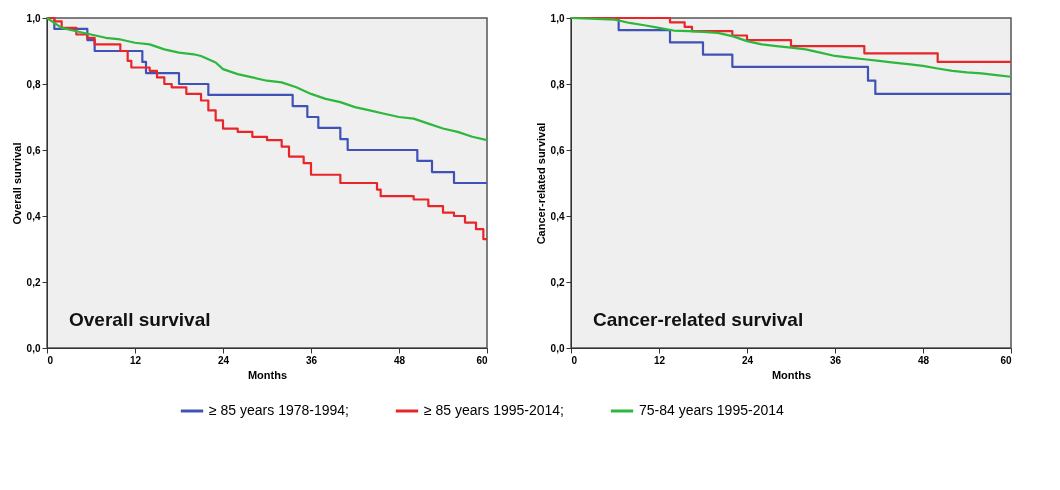 The image size is (1060, 490). Describe the element at coordinates (16, 183) in the screenshot. I see `text: Overall survival` at that location.